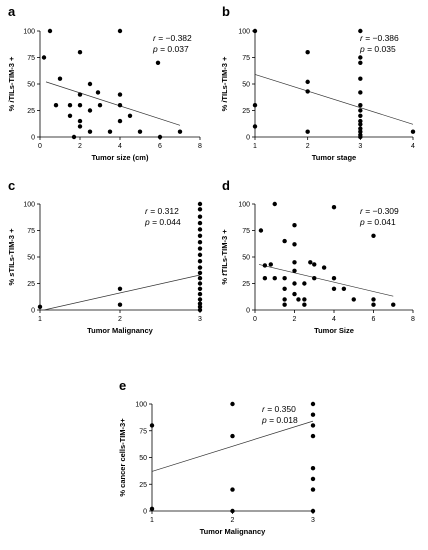 The height and width of the screenshot is (550, 428). I want to click on panel-letter: b, so click(226, 11).